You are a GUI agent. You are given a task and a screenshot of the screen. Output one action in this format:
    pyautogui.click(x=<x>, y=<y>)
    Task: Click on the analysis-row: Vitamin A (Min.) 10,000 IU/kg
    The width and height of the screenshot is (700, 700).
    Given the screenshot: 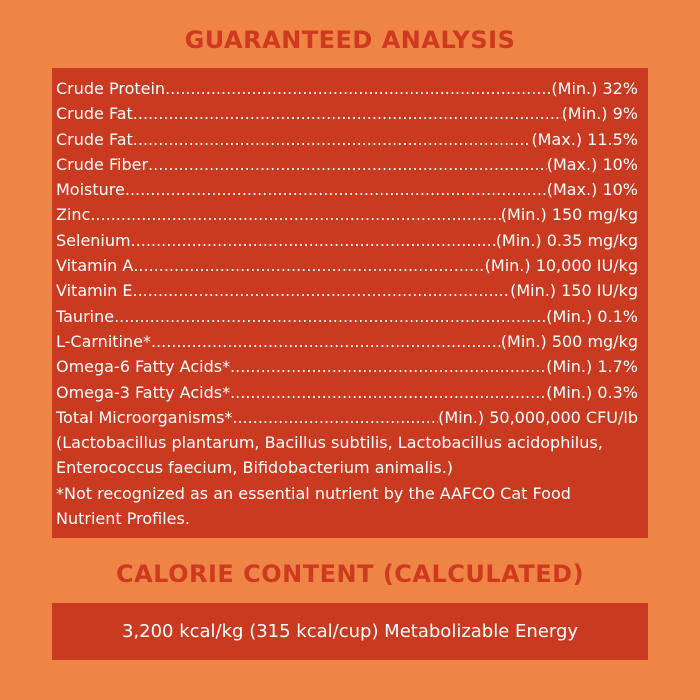 What is the action you would take?
    pyautogui.click(x=347, y=265)
    